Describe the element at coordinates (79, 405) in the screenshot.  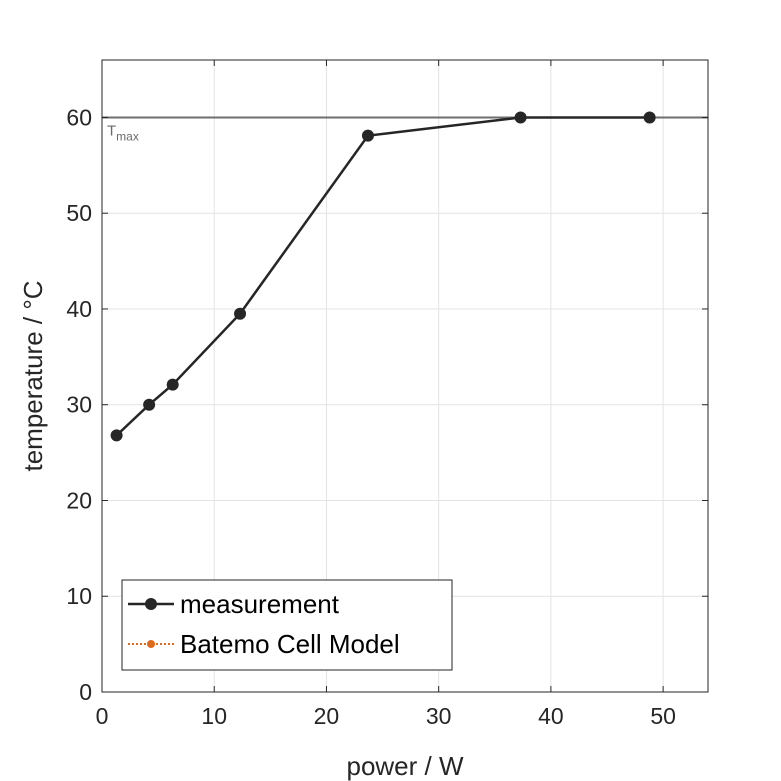
I see `y-tick-label: 30` at that location.